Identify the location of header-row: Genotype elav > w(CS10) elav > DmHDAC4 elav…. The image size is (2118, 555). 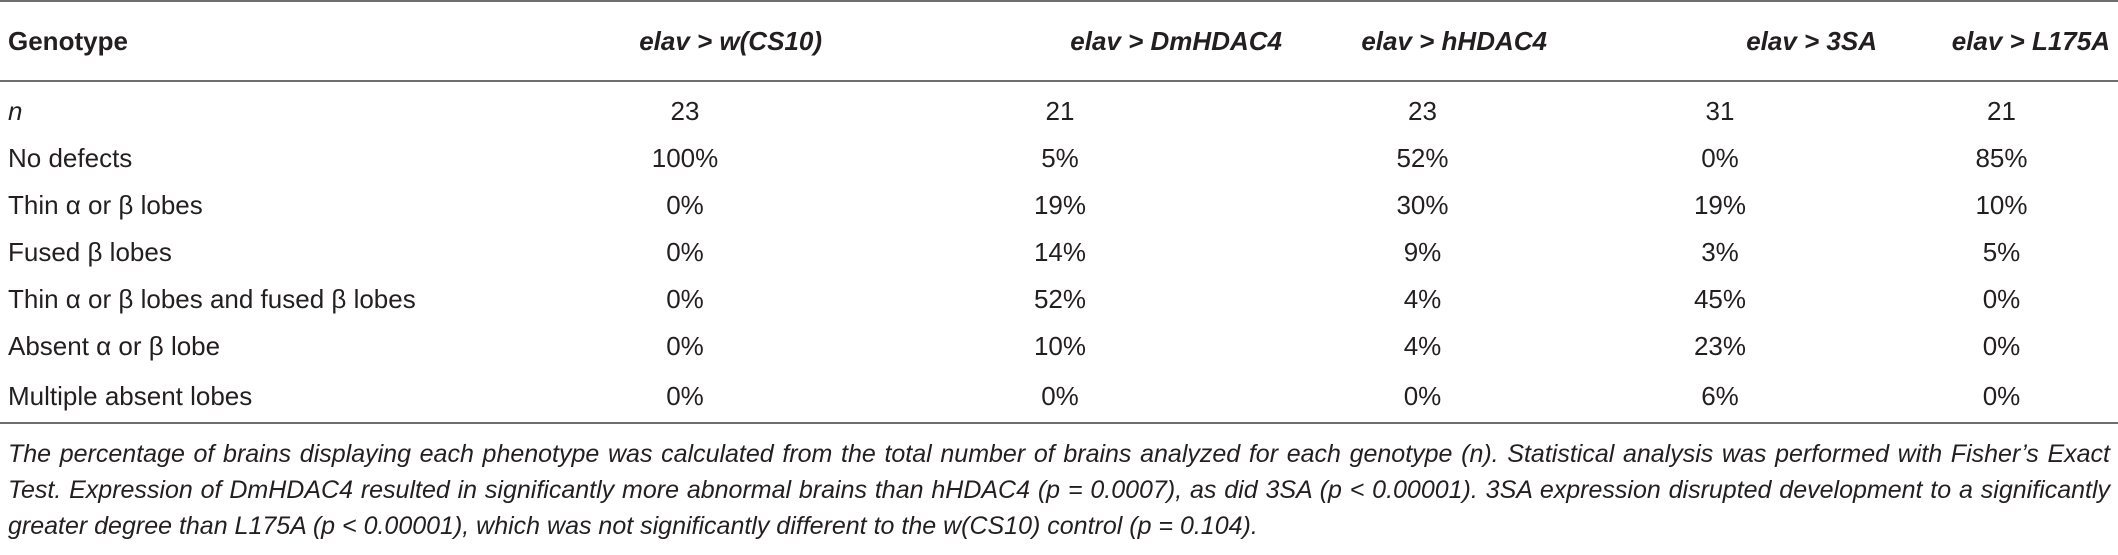
(1059, 41).